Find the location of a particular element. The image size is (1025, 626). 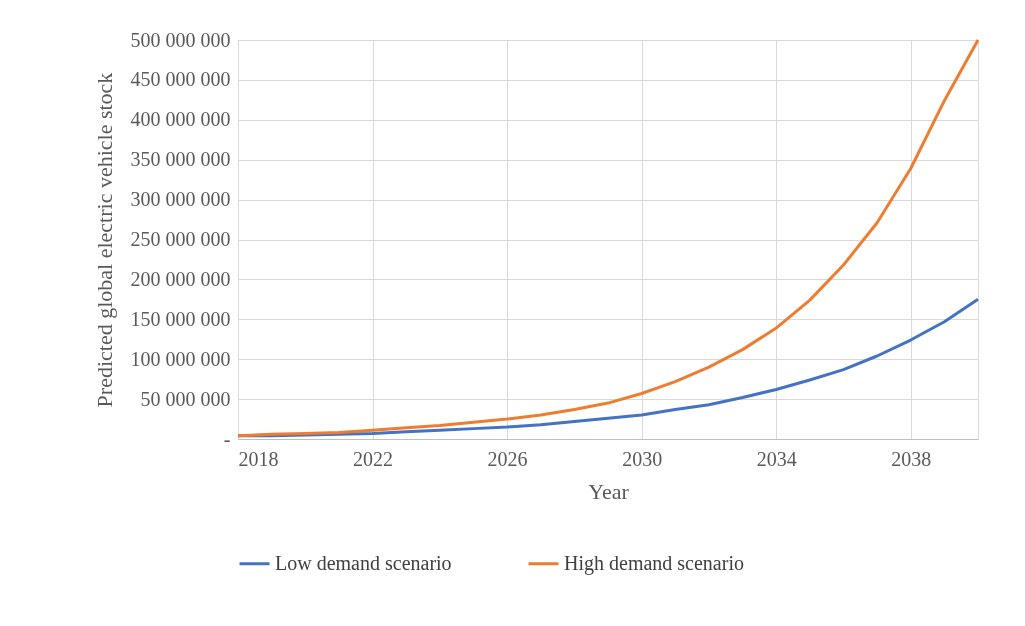

y-tick-label: 150 000 000 is located at coordinates (180, 318).